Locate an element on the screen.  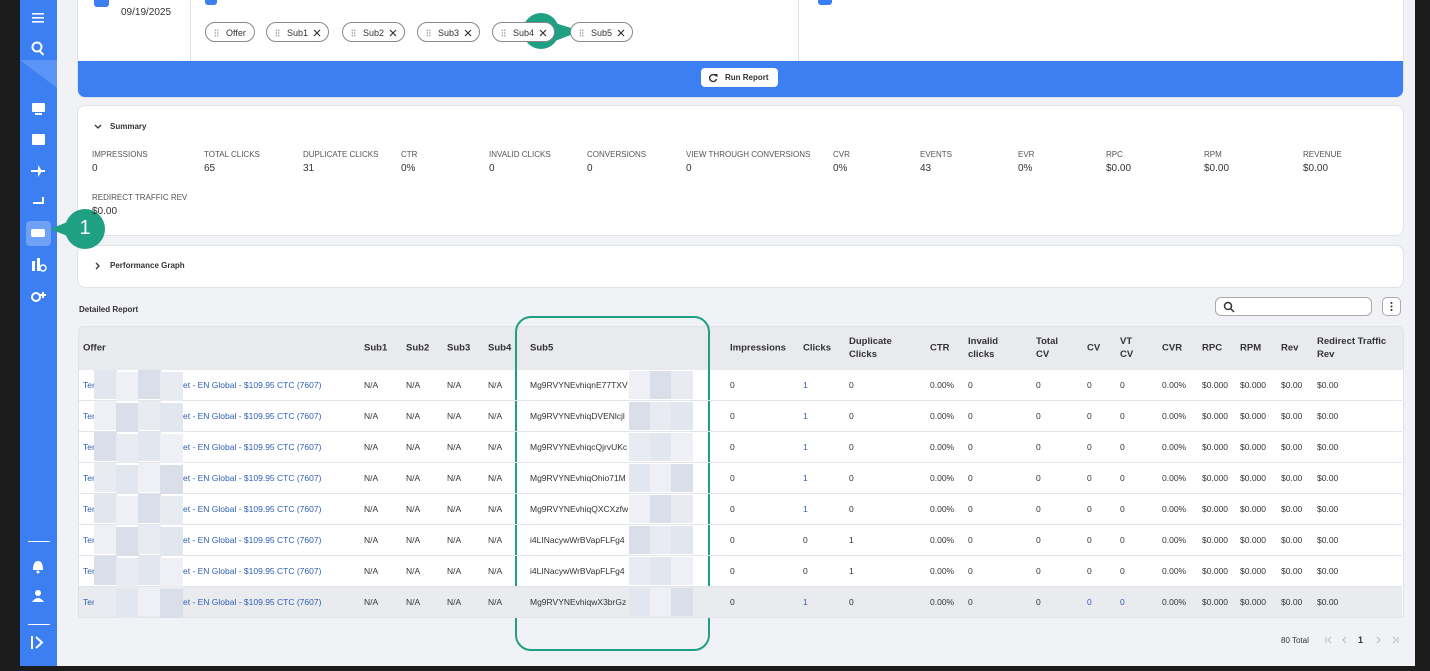
column-header: VT CV is located at coordinates (1127, 348).